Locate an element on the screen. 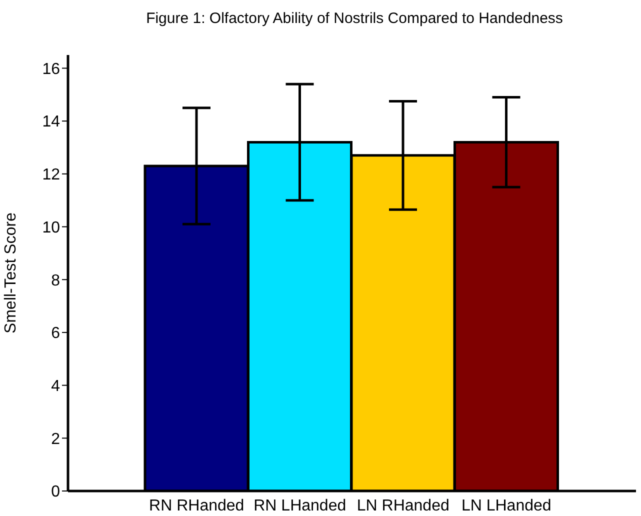 This screenshot has width=641, height=516. y-tick-label: 8 is located at coordinates (55, 281).